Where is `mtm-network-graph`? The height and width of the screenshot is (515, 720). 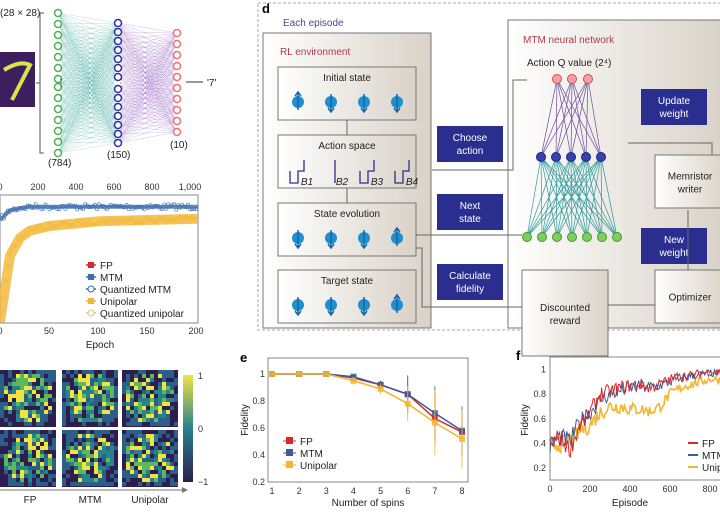
mtm-network-graph is located at coordinates (572, 158).